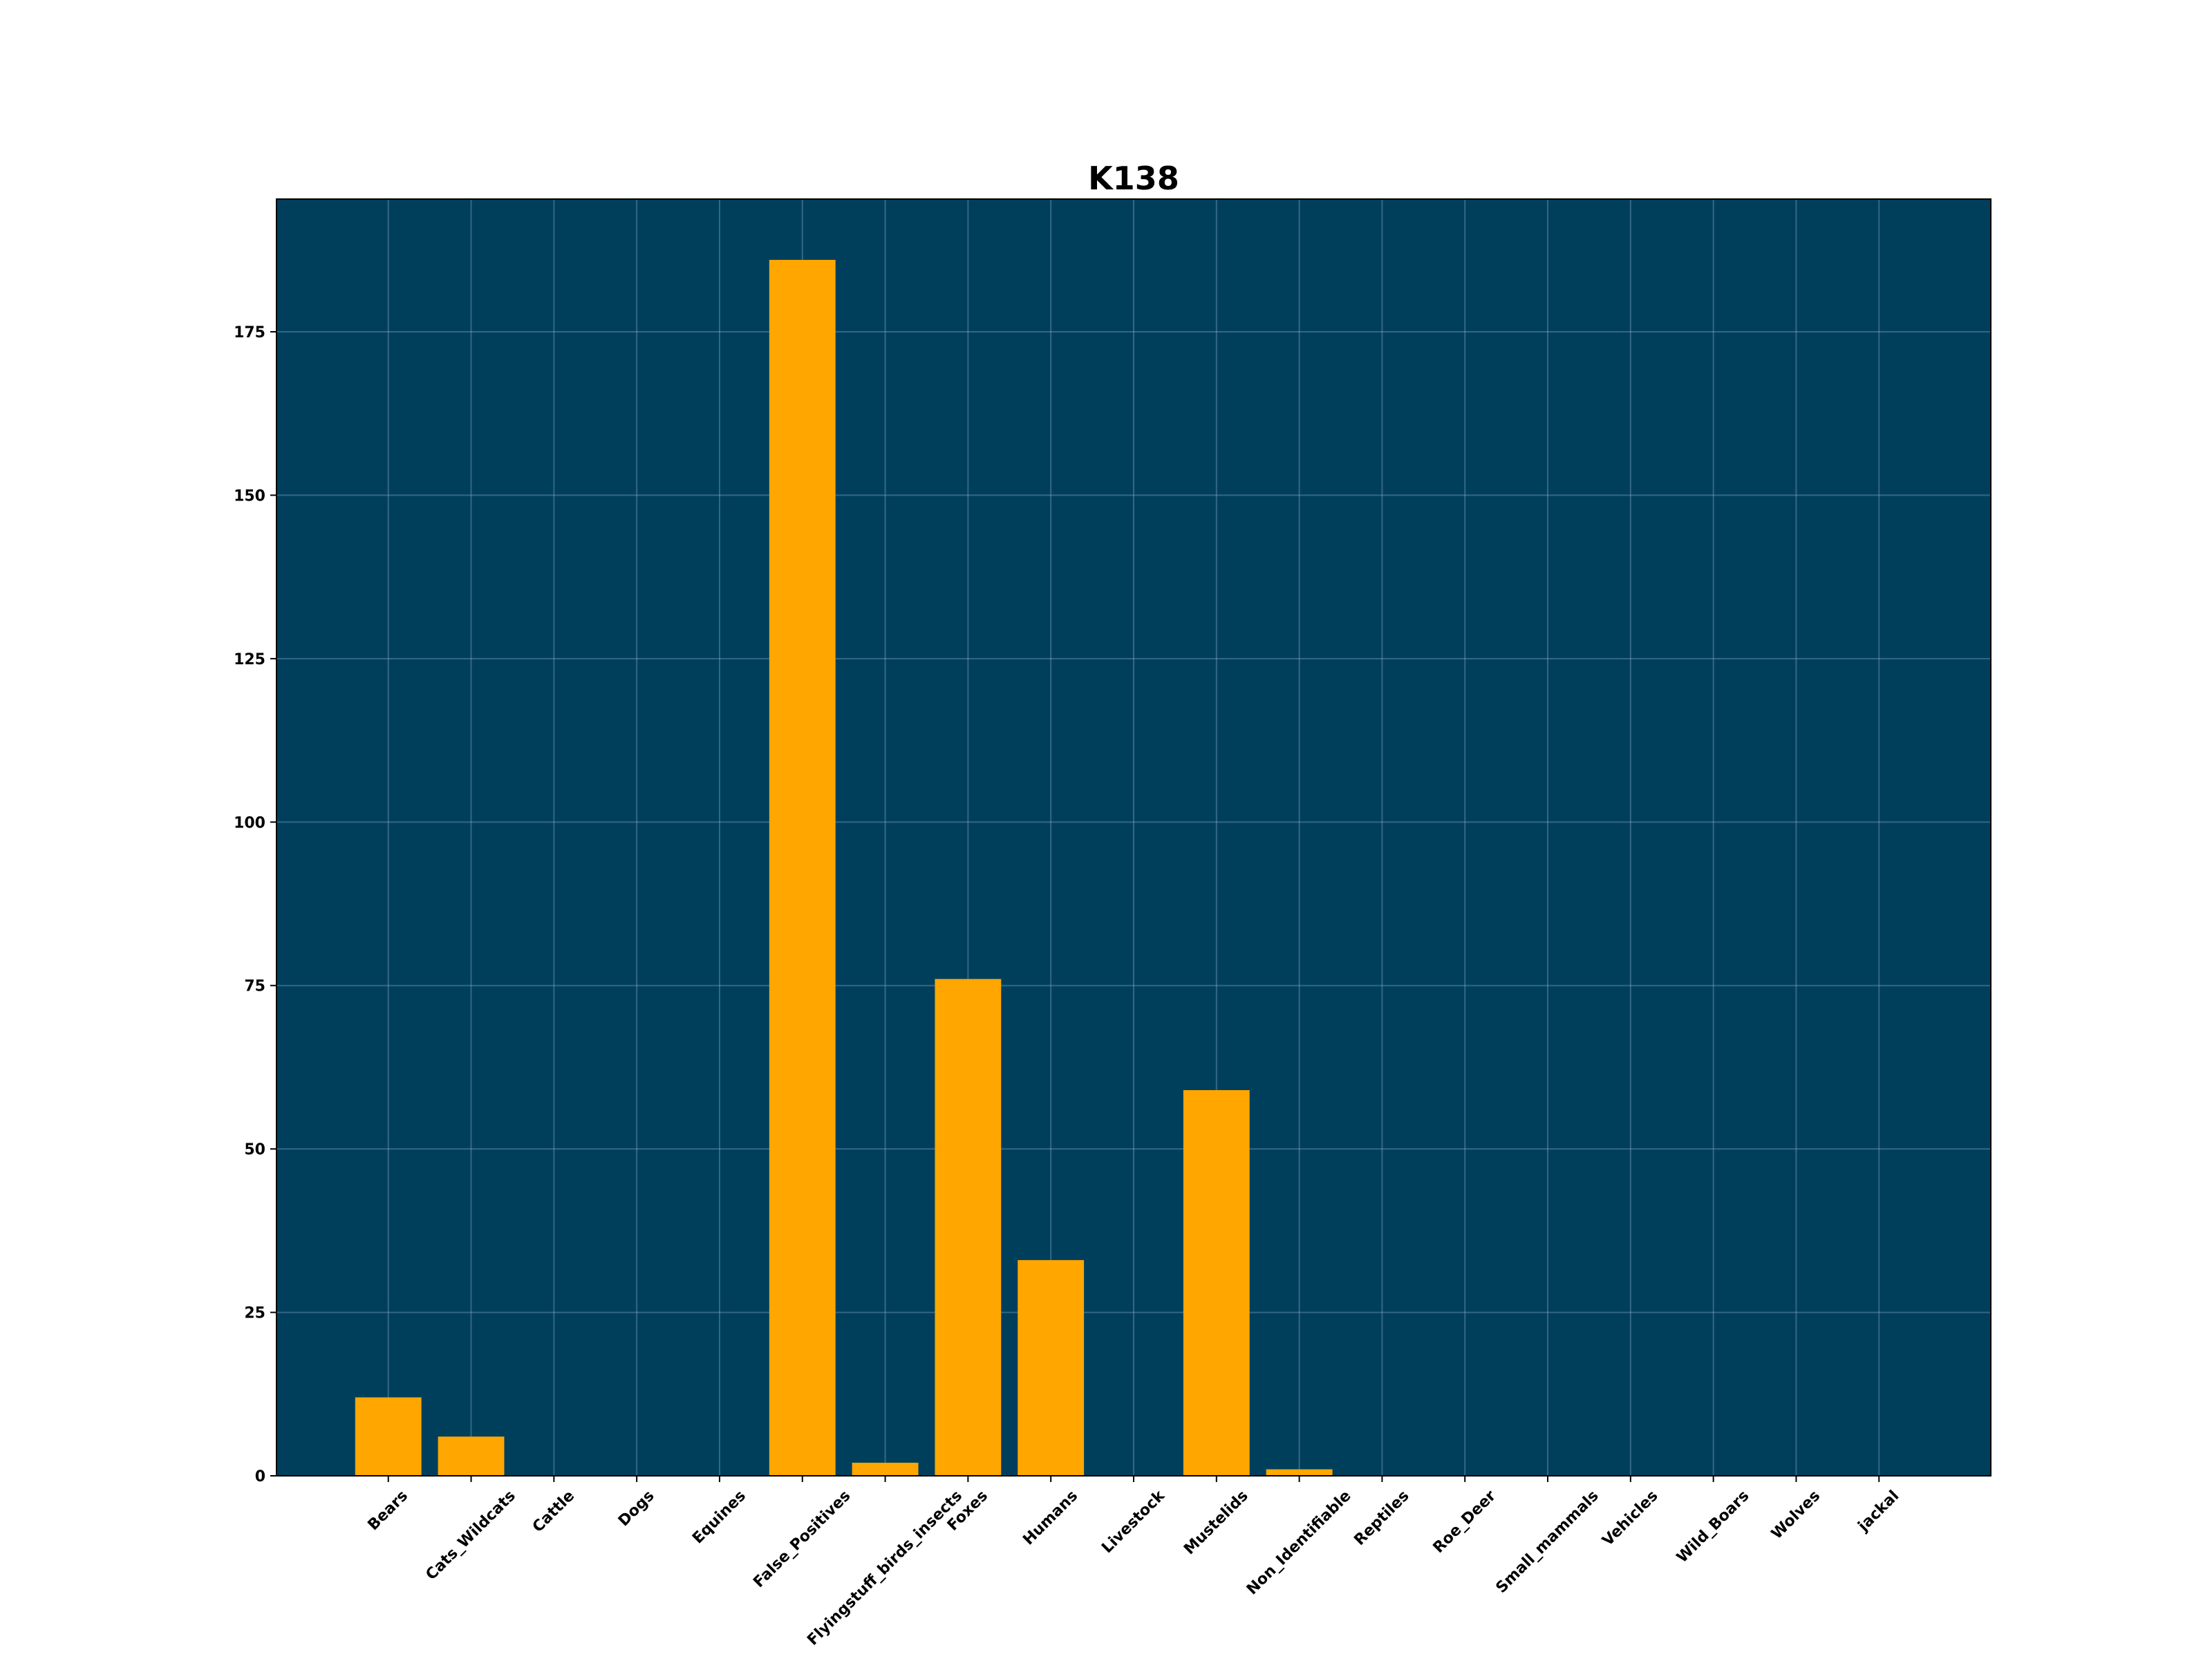  I want to click on x-tick-label: Wolves, so click(1796, 1516).